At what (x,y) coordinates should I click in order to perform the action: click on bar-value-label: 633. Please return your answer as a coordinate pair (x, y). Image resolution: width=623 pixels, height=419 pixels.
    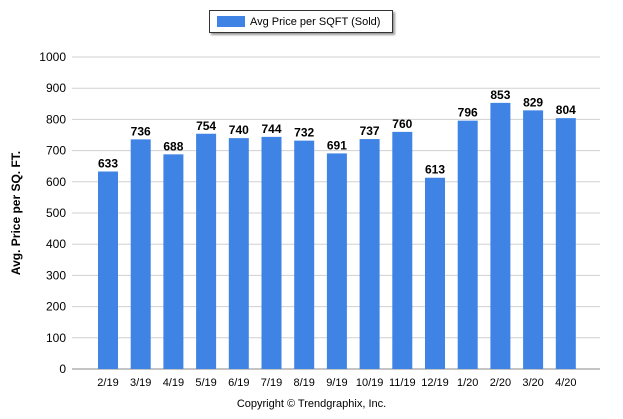
    Looking at the image, I should click on (108, 164).